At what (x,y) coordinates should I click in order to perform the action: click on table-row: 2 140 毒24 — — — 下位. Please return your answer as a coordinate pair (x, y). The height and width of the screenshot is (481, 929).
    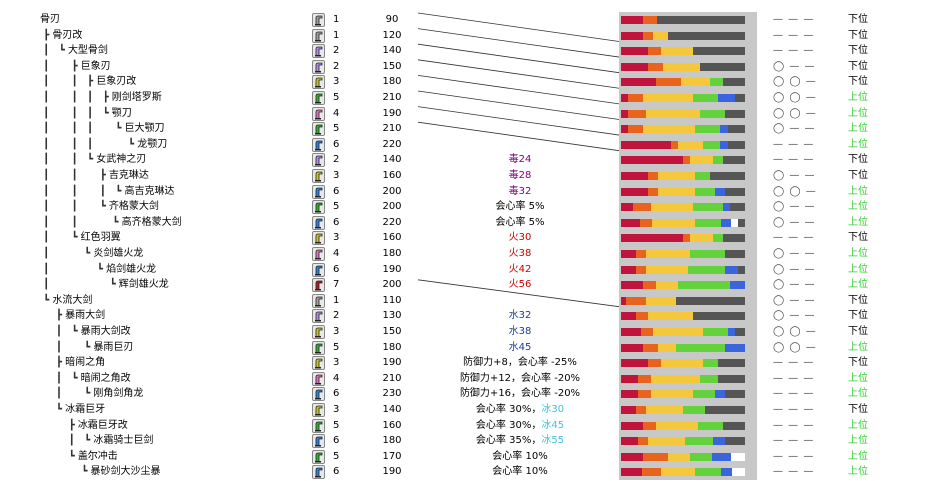
    Looking at the image, I should click on (464, 160).